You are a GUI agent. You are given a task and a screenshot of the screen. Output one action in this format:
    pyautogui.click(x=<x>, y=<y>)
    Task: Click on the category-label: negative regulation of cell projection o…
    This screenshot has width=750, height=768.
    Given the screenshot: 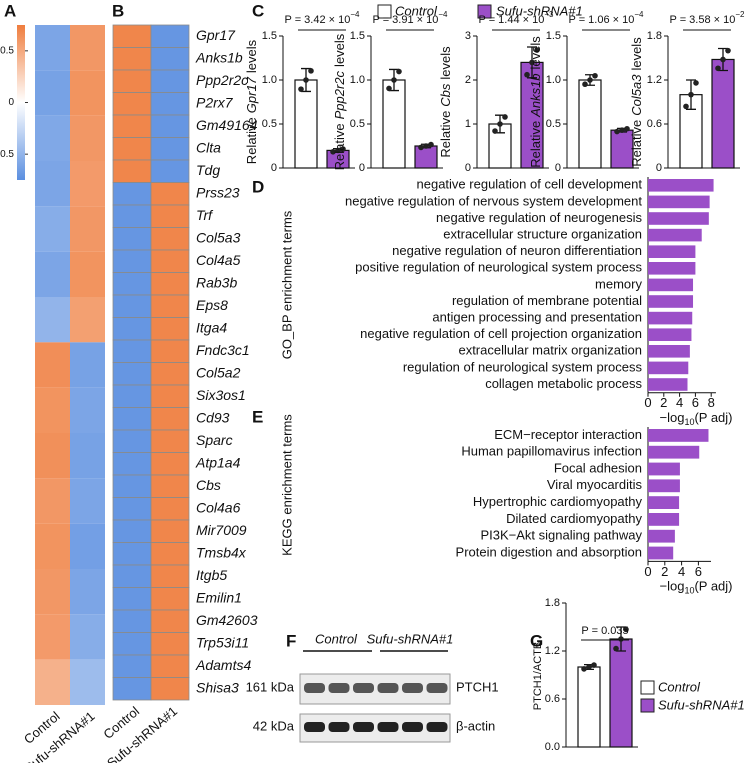 What is the action you would take?
    pyautogui.click(x=501, y=333)
    